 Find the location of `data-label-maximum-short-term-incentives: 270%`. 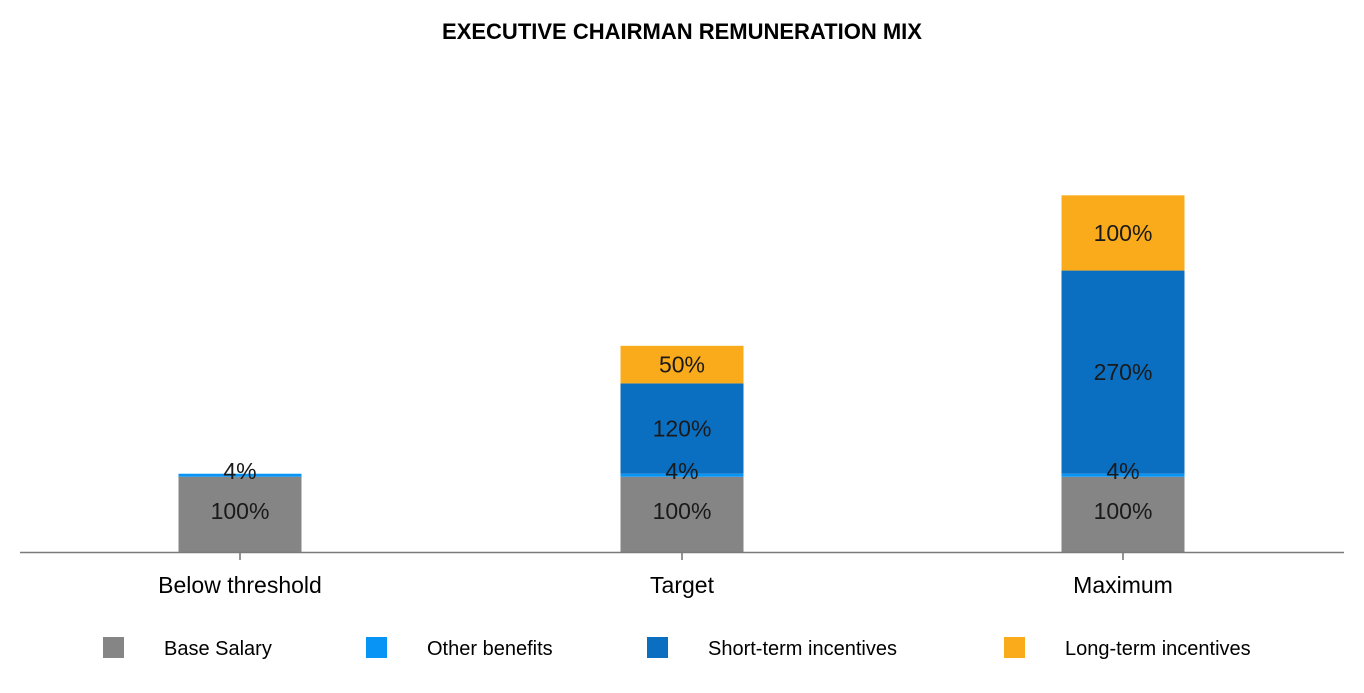

data-label-maximum-short-term-incentives: 270% is located at coordinates (1123, 372).